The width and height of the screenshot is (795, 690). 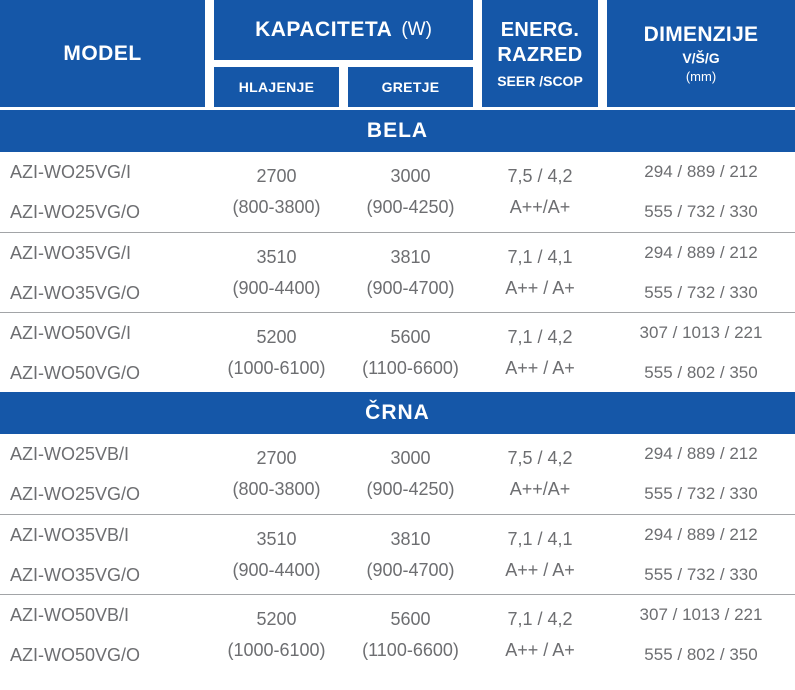 I want to click on model-outdoor: AZI-WO25VG/O, so click(x=75, y=212).